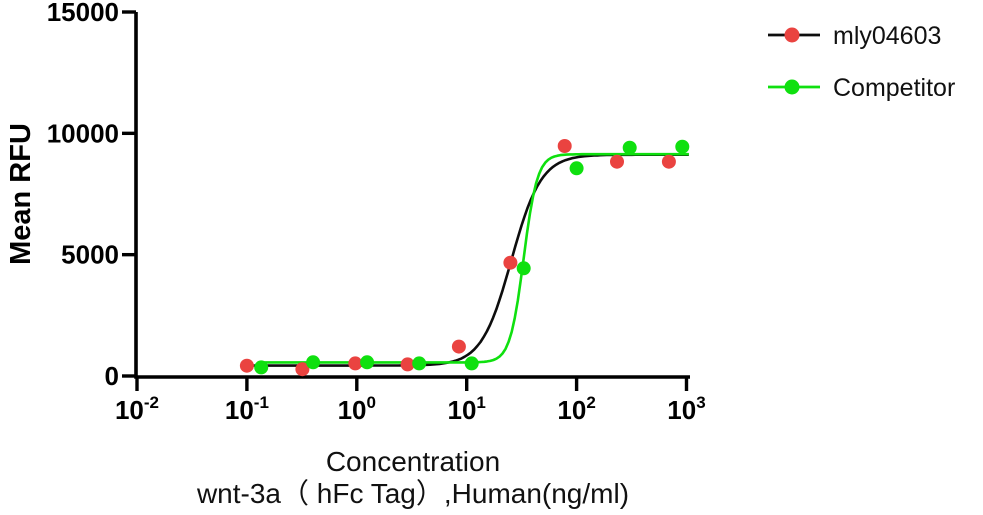  What do you see at coordinates (21, 194) in the screenshot?
I see `y-axis-title: Mean RFU` at bounding box center [21, 194].